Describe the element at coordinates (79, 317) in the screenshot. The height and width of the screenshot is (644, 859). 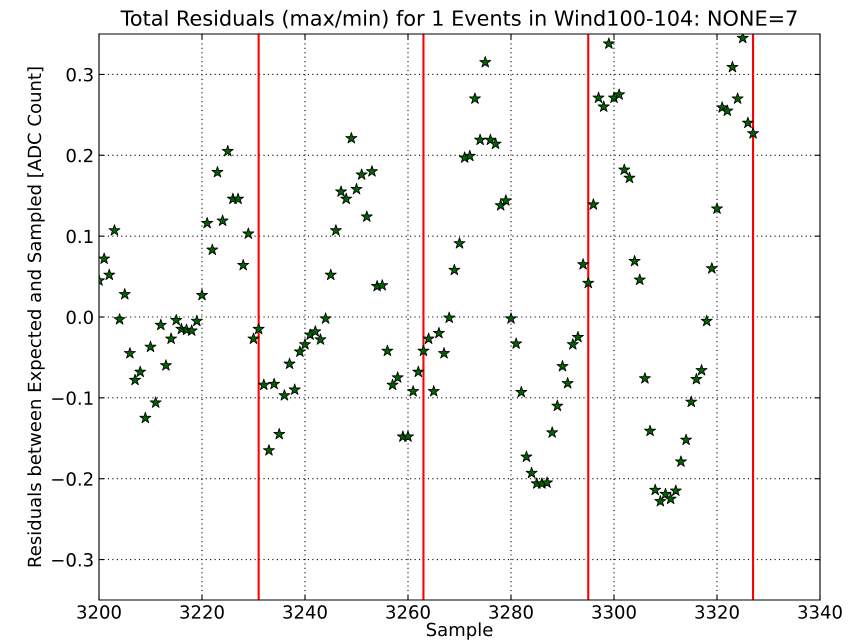
I see `y-tick-label: 0.0` at that location.